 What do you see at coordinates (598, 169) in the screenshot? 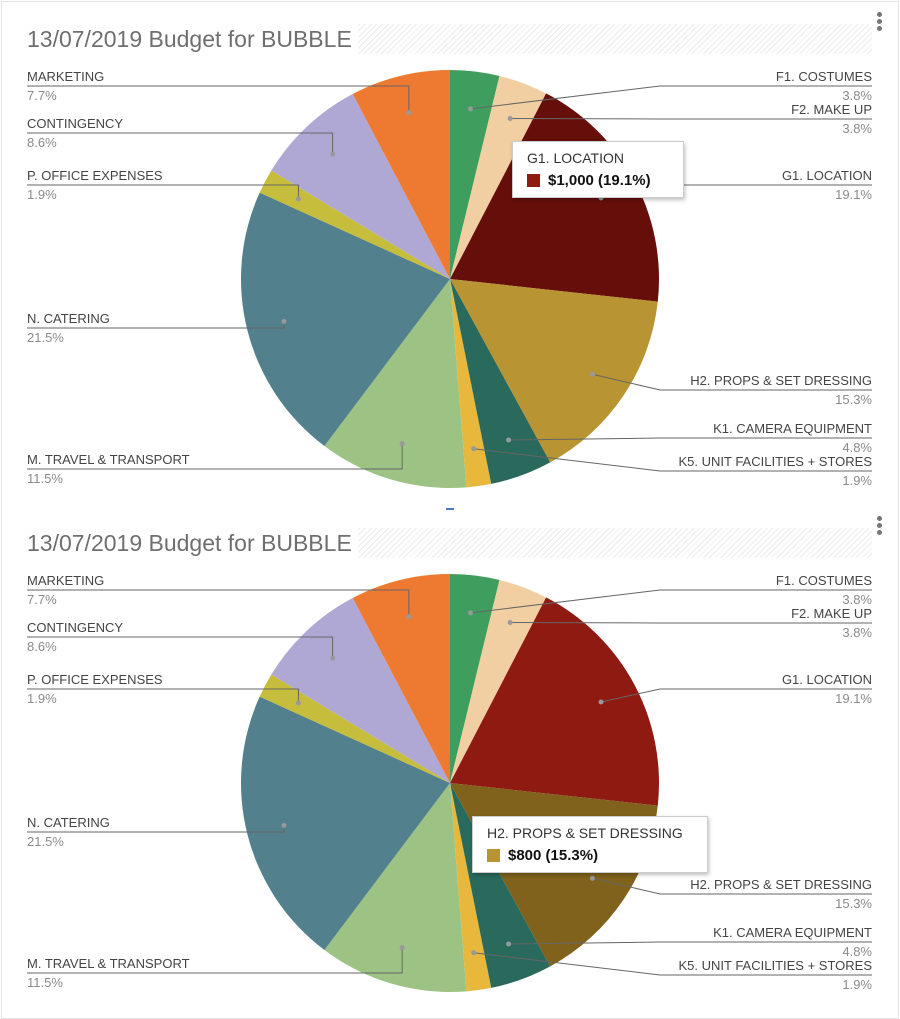
I see `chart-tooltip: G1. LOCATION $1,000 (19.1%)` at bounding box center [598, 169].